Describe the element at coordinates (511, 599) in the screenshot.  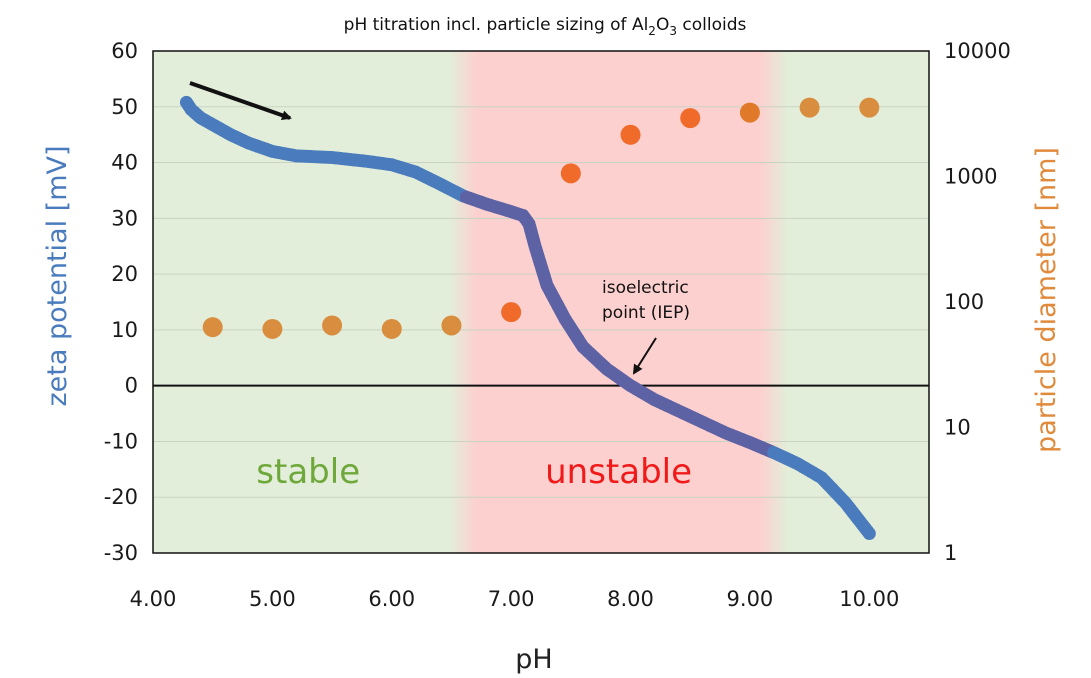
I see `x-tick-label: 7.00` at that location.